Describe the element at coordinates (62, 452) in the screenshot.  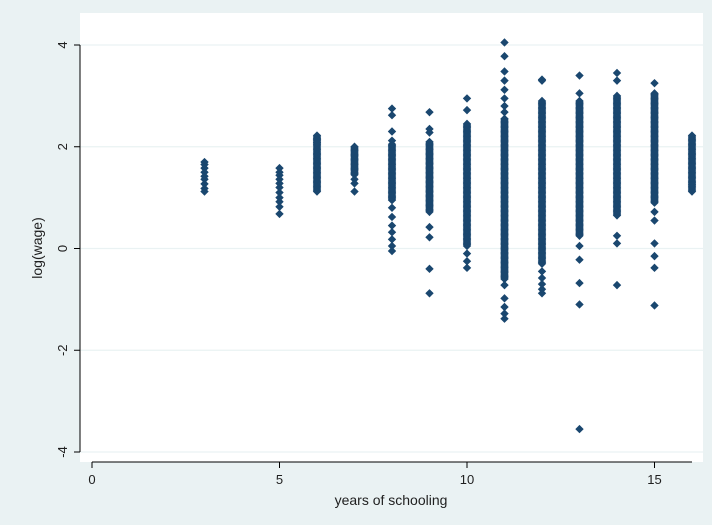
I see `y-tick-label: -4` at that location.